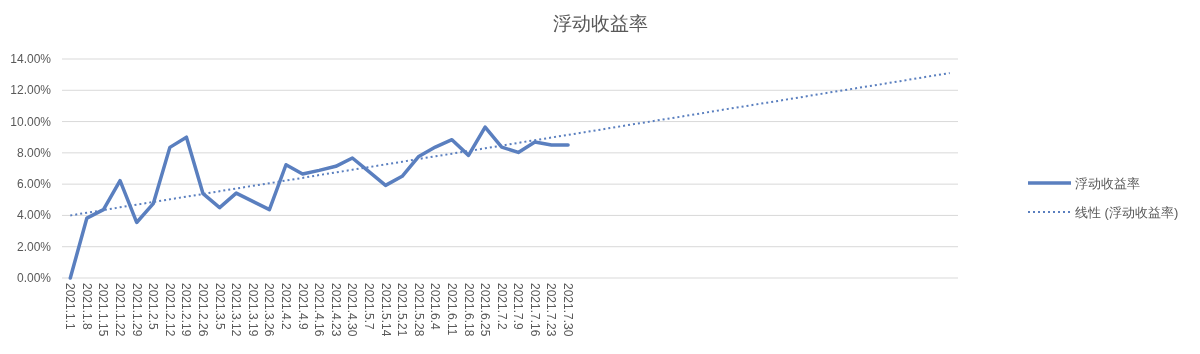 The image size is (1200, 354). Describe the element at coordinates (31, 59) in the screenshot. I see `y-tick-label: 14.00%` at that location.